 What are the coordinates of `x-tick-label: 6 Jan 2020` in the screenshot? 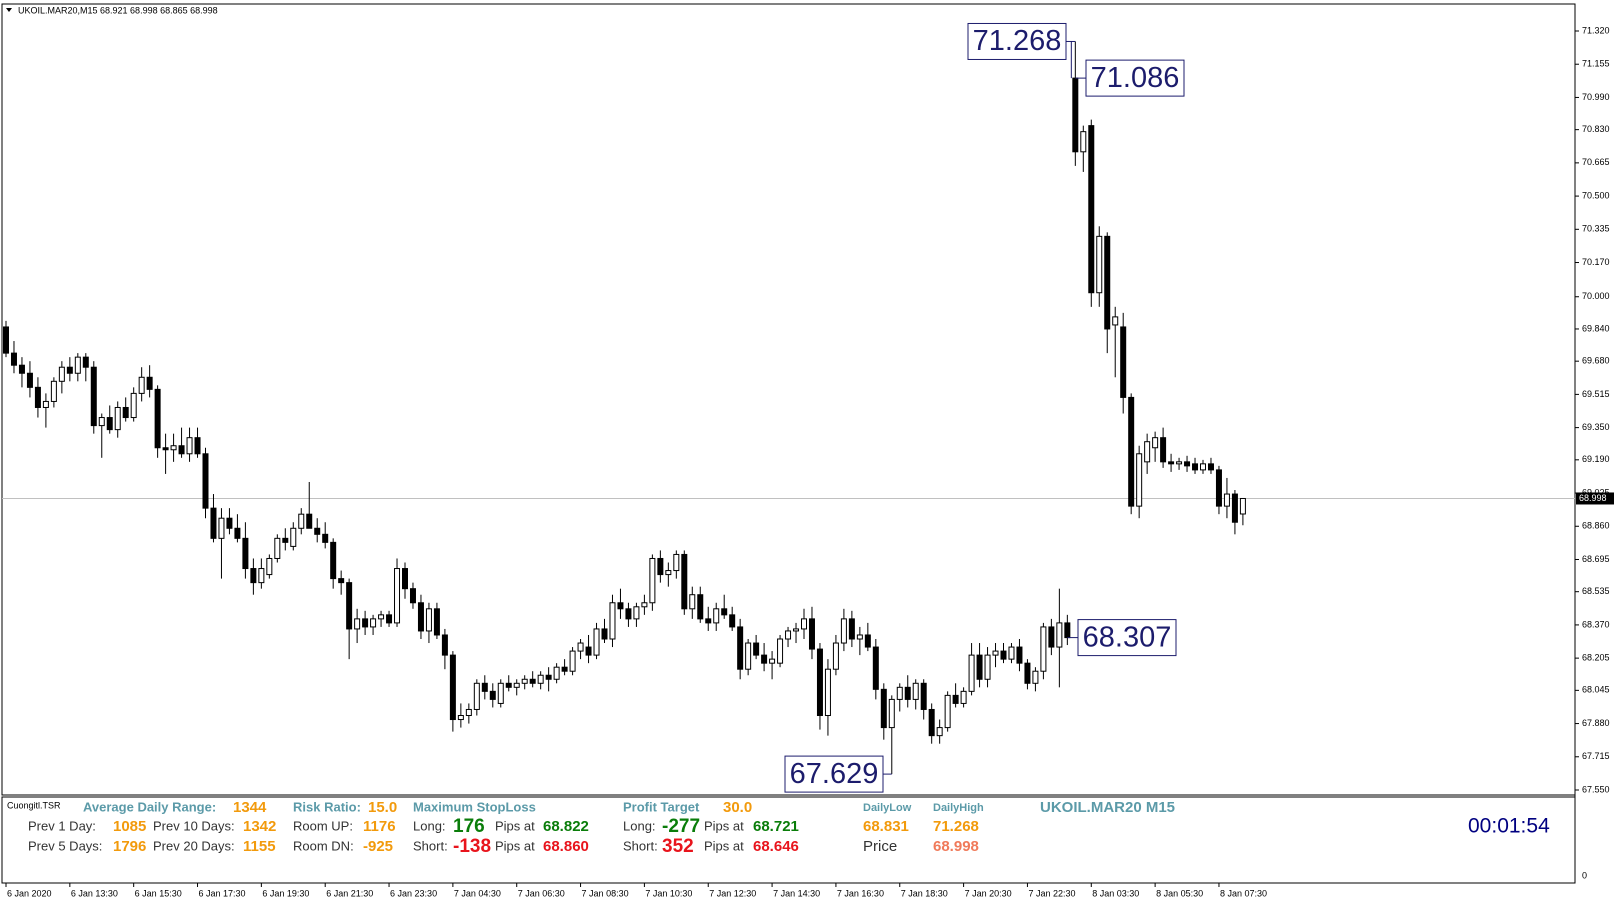 It's located at (29, 893).